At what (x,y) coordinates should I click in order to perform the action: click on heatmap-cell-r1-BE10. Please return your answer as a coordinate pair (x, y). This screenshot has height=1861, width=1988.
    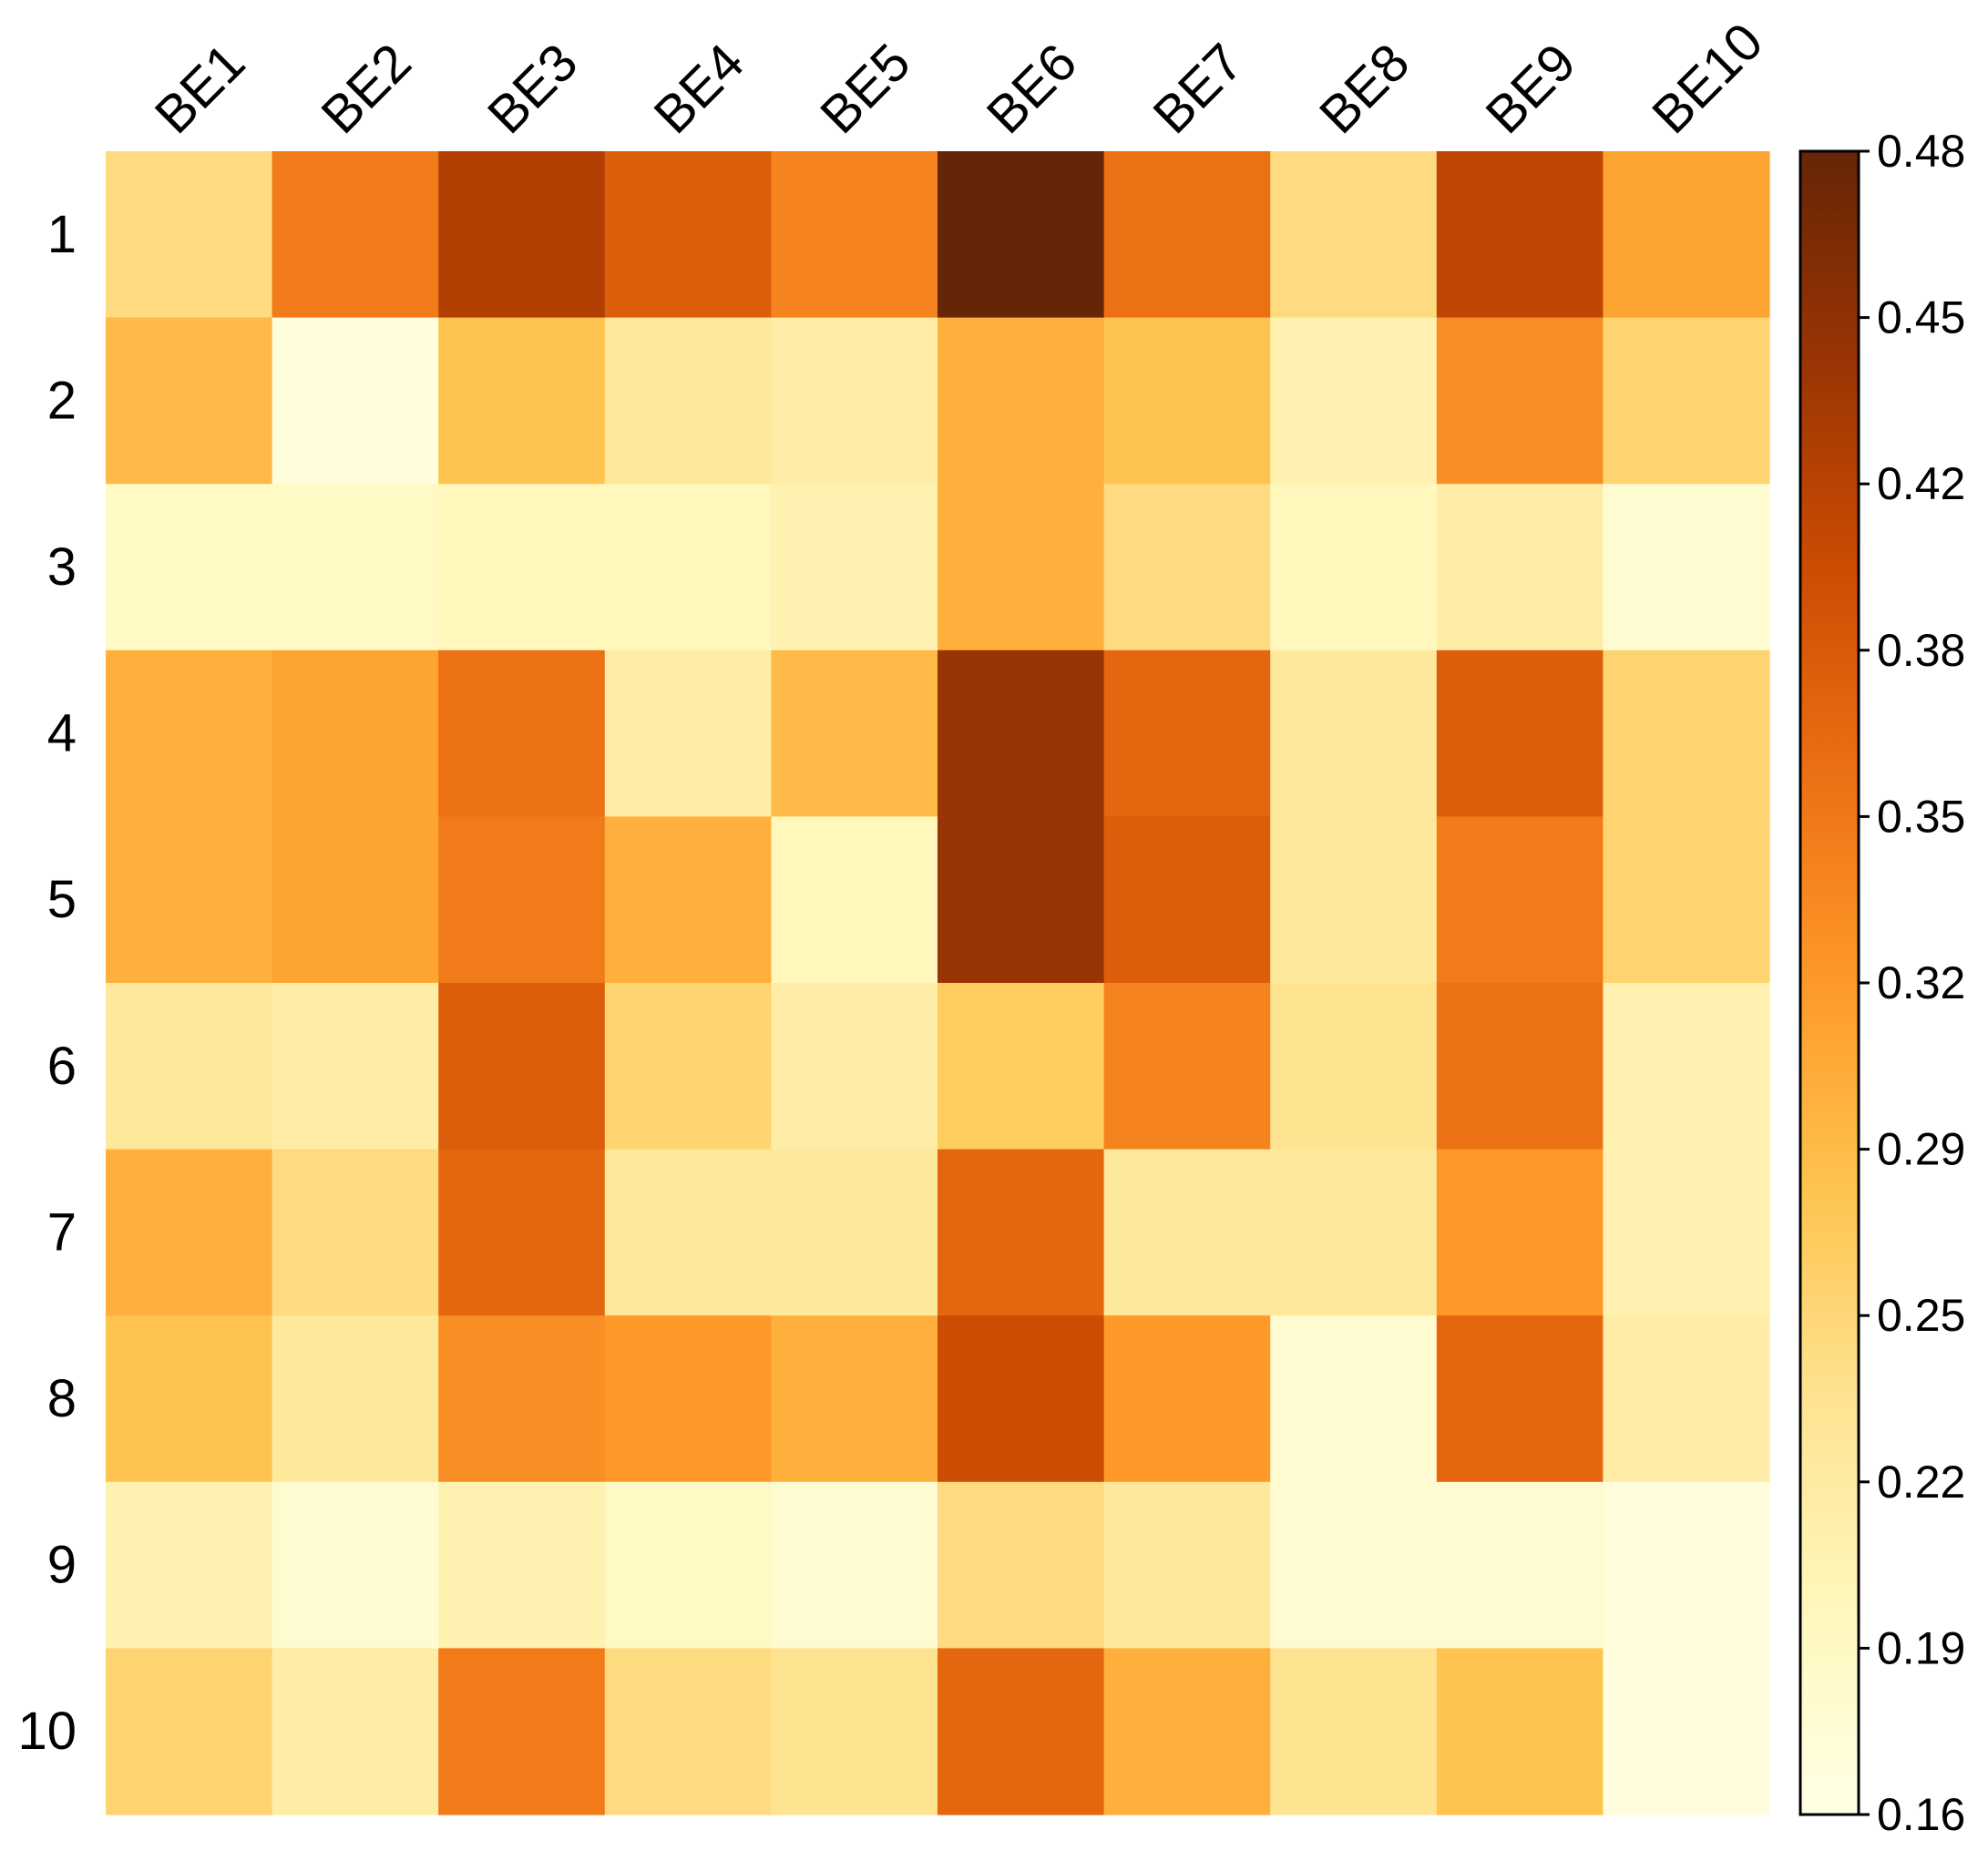
    Looking at the image, I should click on (1686, 235).